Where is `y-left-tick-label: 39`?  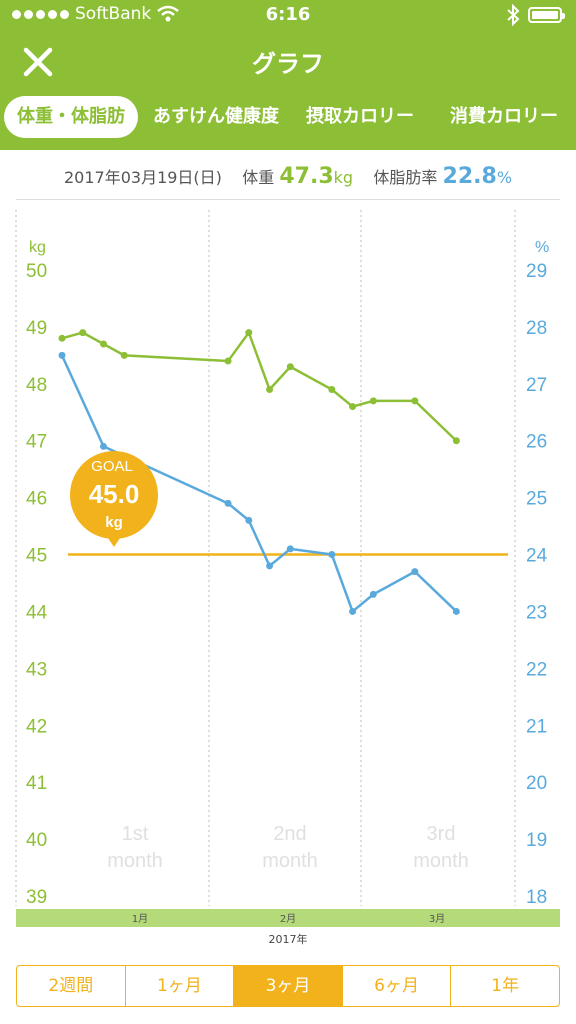
y-left-tick-label: 39 is located at coordinates (36, 897).